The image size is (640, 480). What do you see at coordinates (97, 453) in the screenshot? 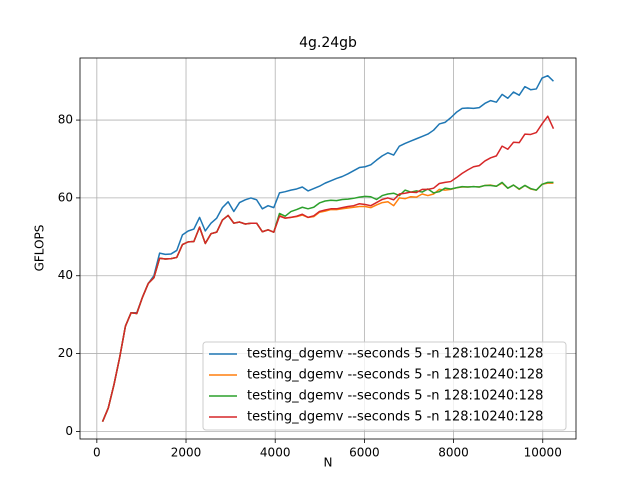
I see `x-tick-label: 0` at bounding box center [97, 453].